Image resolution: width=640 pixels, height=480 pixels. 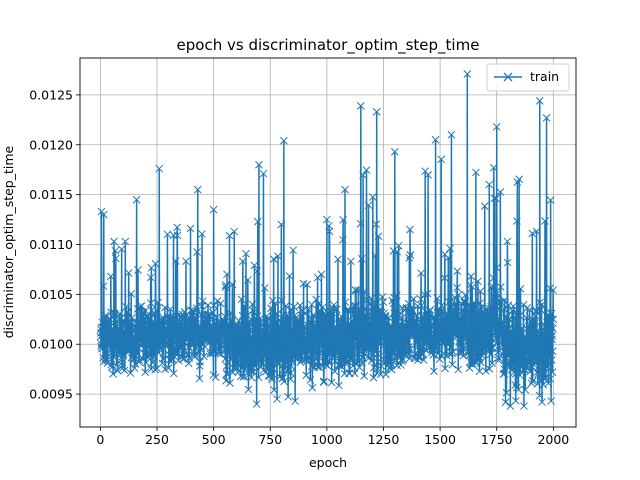 What do you see at coordinates (157, 439) in the screenshot?
I see `x-tick-label: 250` at bounding box center [157, 439].